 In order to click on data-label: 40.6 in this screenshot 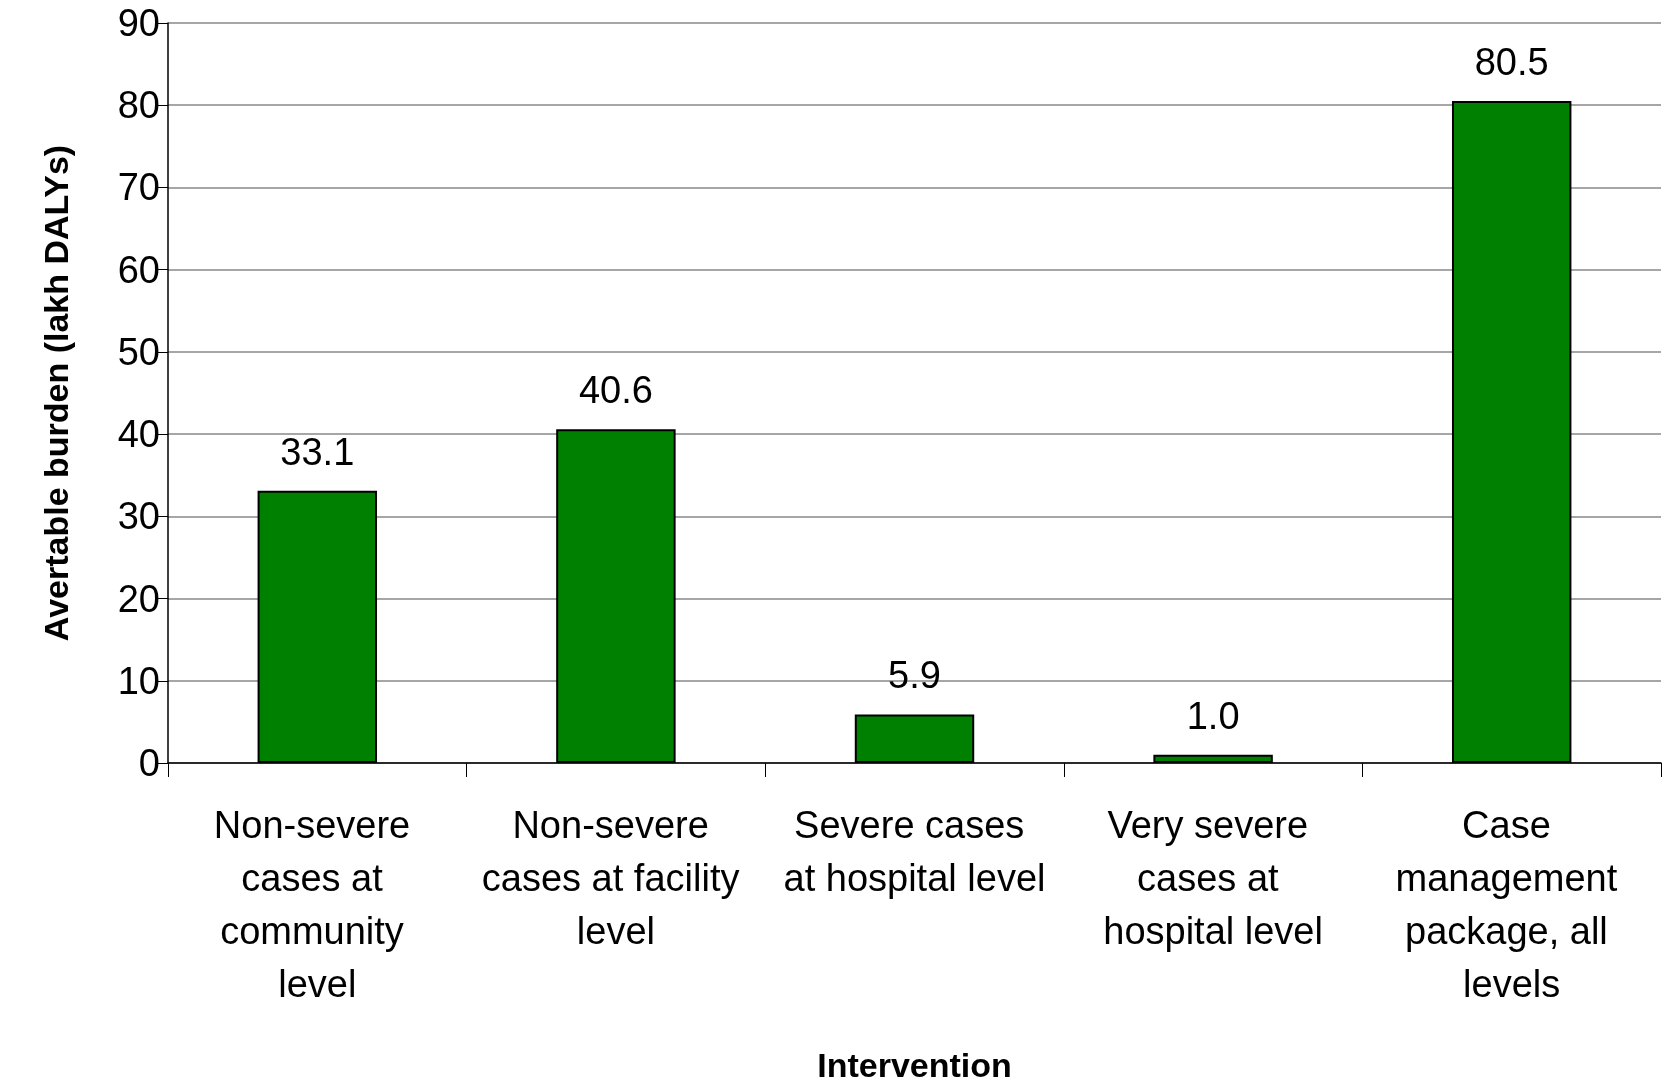, I will do `click(615, 390)`.